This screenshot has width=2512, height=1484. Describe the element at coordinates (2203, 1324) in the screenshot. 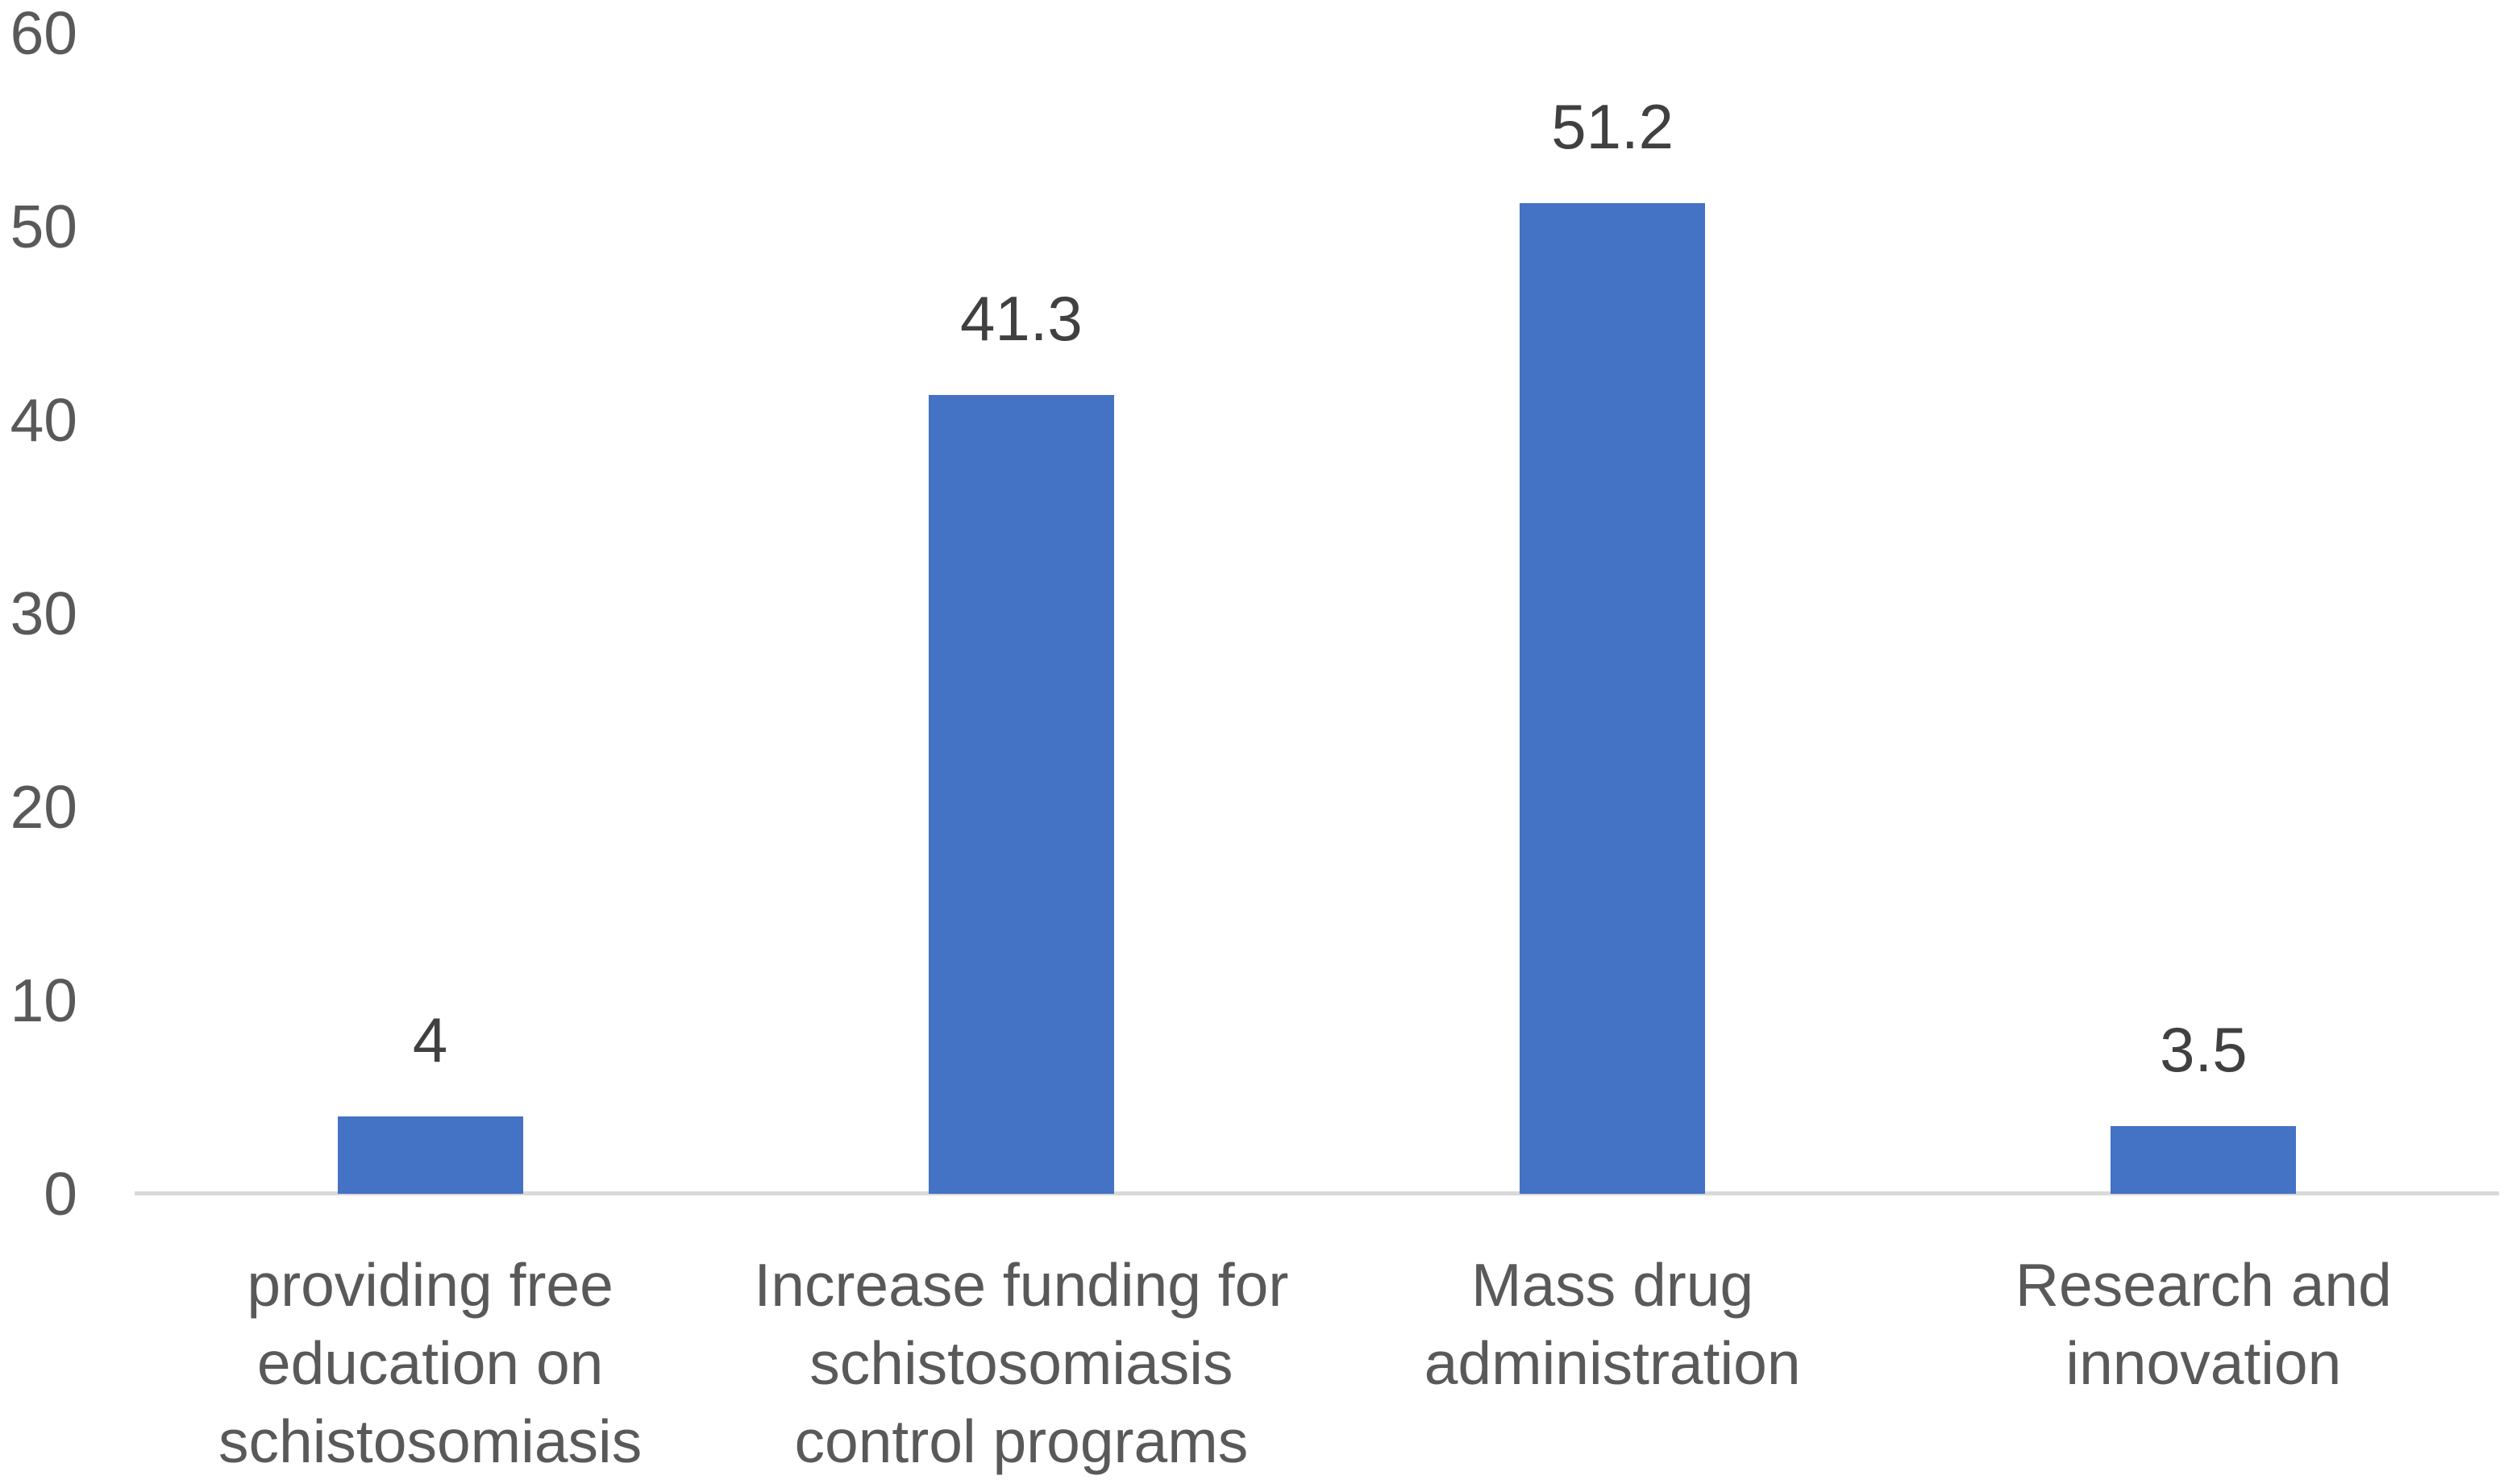

I see `x-axis-category-label: Research and innovation` at that location.